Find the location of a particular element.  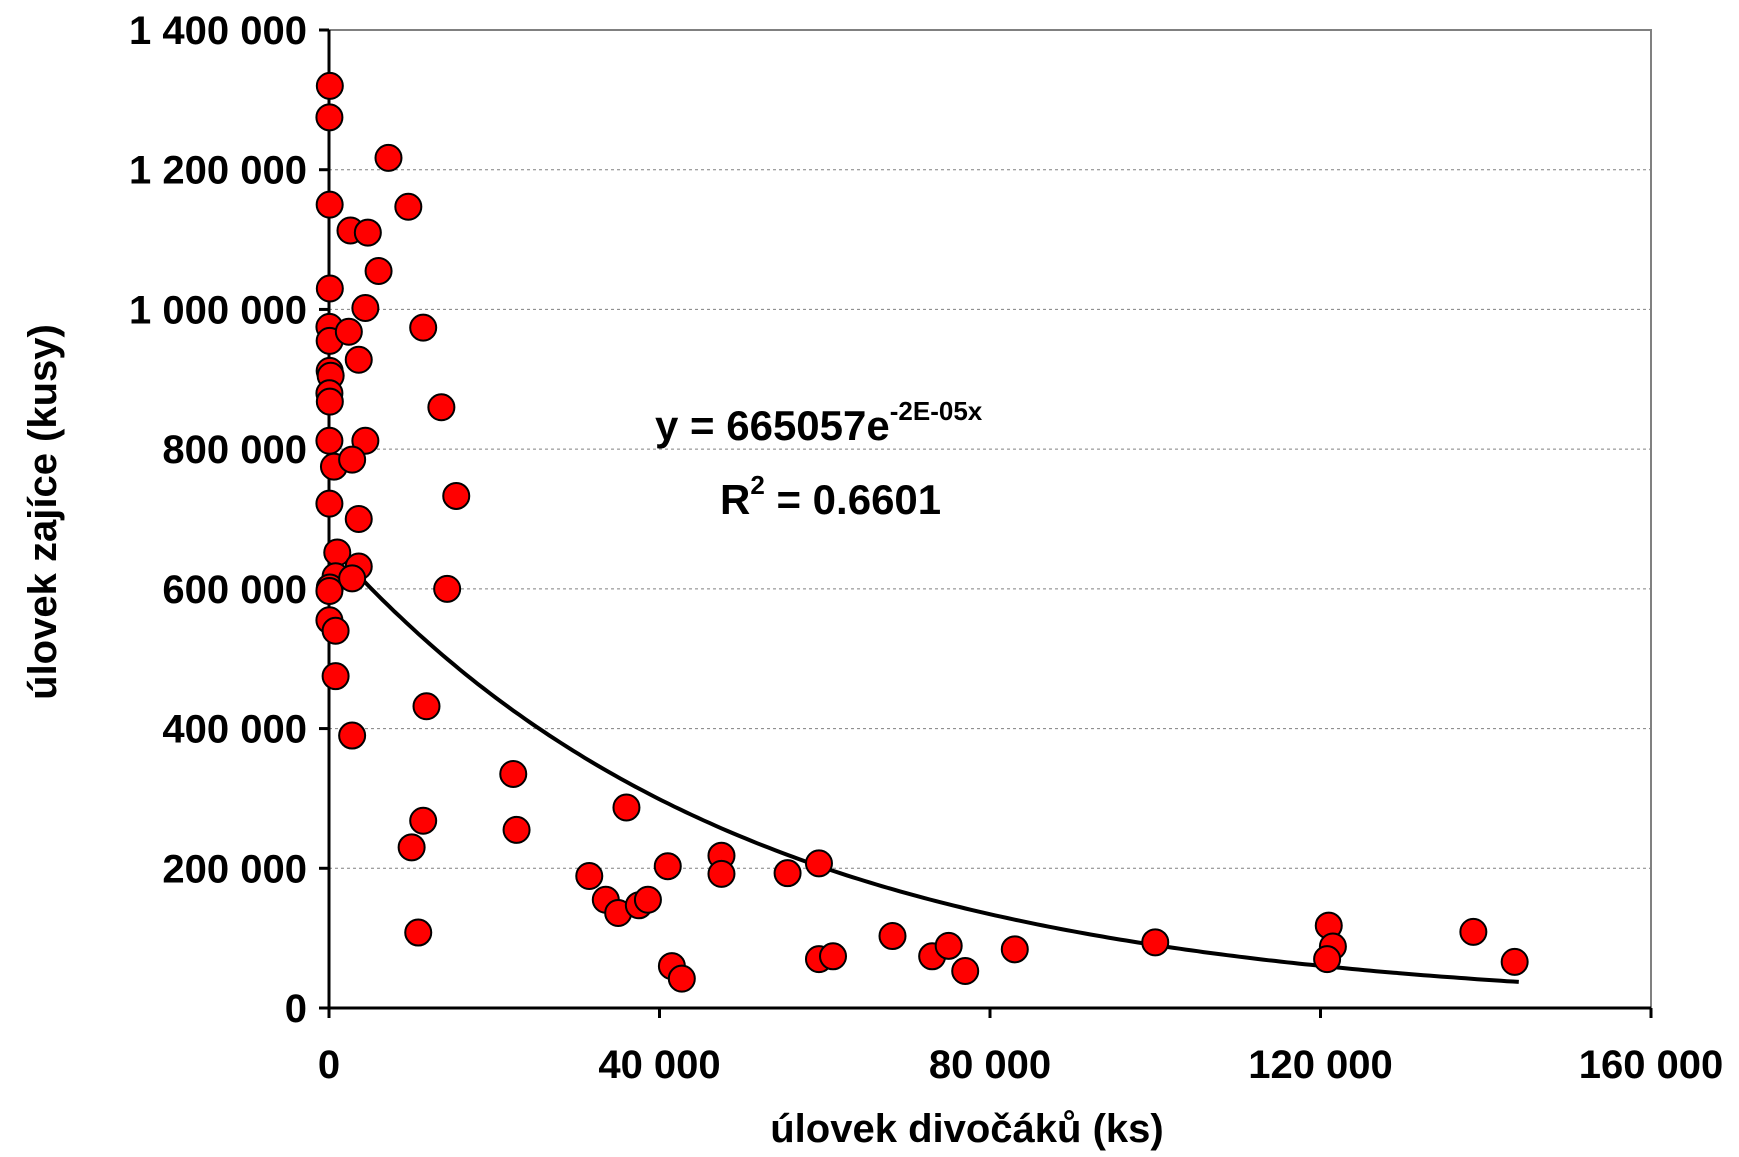

r2-prefix: R is located at coordinates (735, 499).